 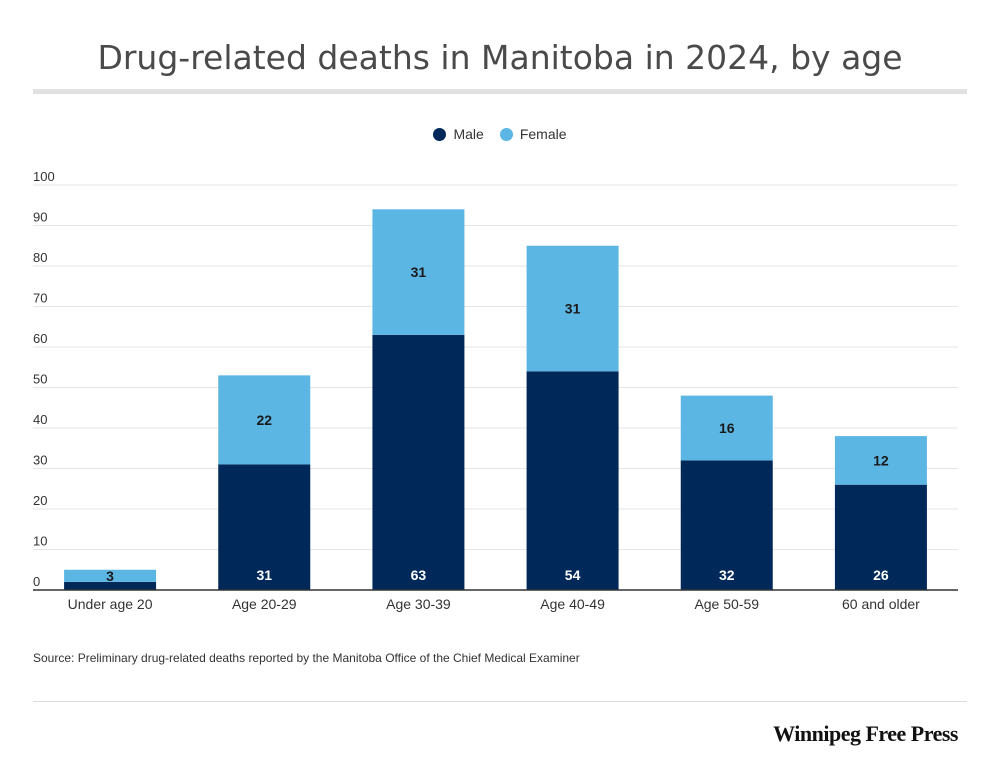 What do you see at coordinates (726, 604) in the screenshot?
I see `x-tick-label: Age 50-59` at bounding box center [726, 604].